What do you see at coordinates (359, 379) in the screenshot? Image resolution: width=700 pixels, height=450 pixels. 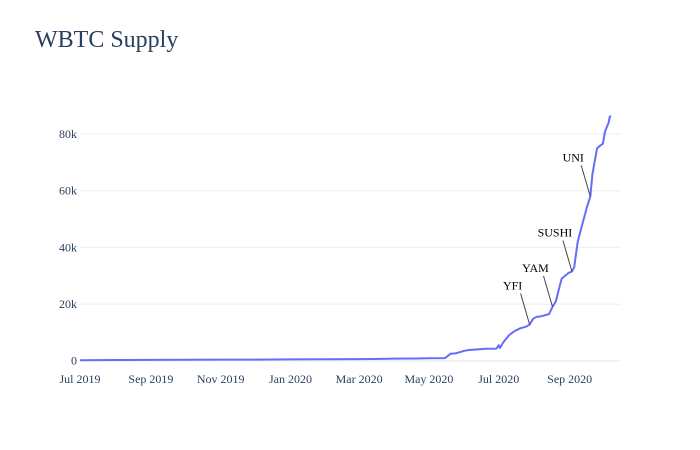 I see `x-tick-label: Mar 2020` at bounding box center [359, 379].